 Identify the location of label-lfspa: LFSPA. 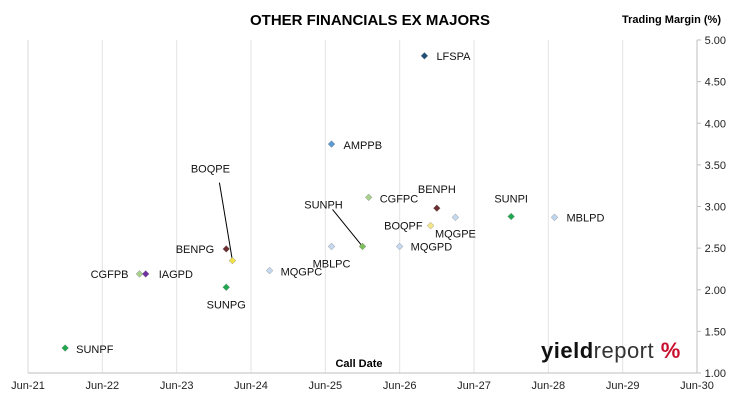
(453, 57).